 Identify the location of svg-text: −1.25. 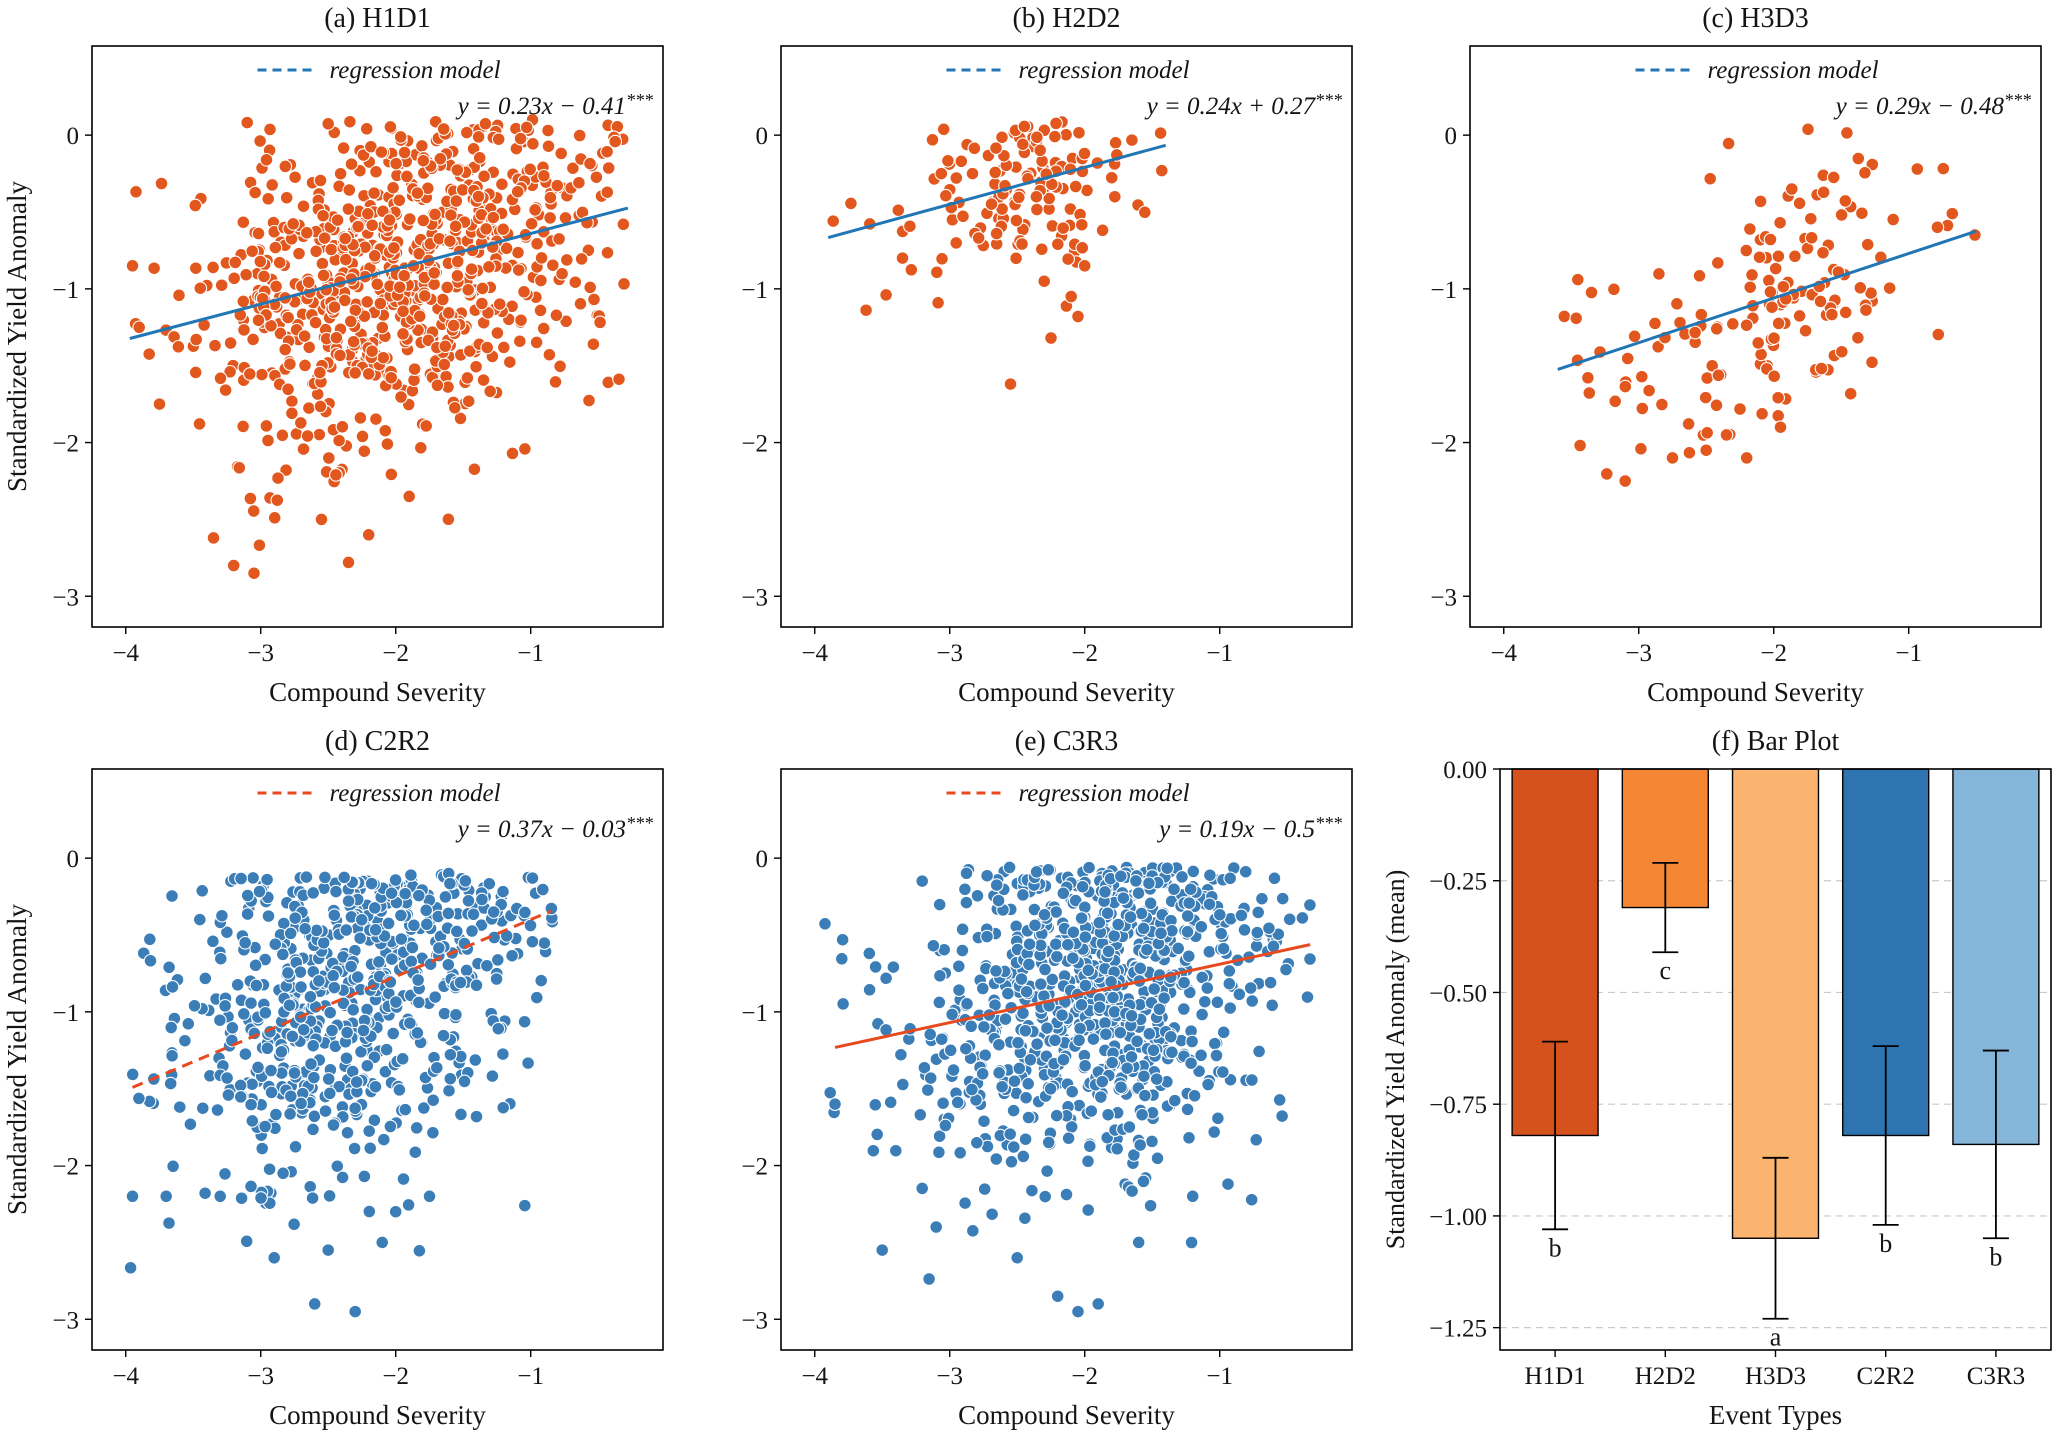
(1458, 1329).